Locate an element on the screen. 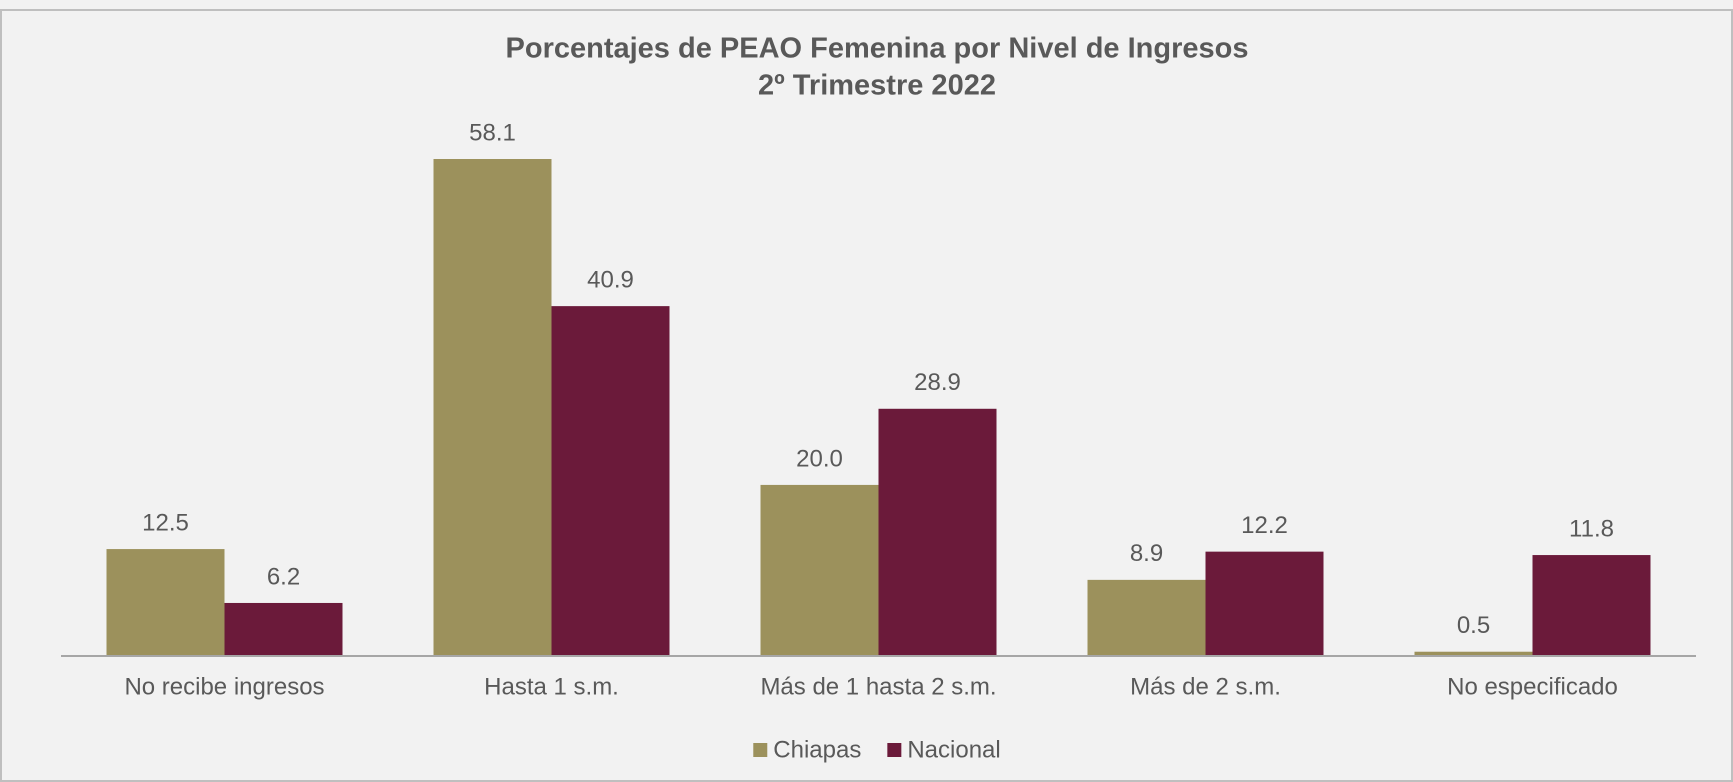 Image resolution: width=1733 pixels, height=782 pixels. data-label: 12.2 is located at coordinates (1264, 525).